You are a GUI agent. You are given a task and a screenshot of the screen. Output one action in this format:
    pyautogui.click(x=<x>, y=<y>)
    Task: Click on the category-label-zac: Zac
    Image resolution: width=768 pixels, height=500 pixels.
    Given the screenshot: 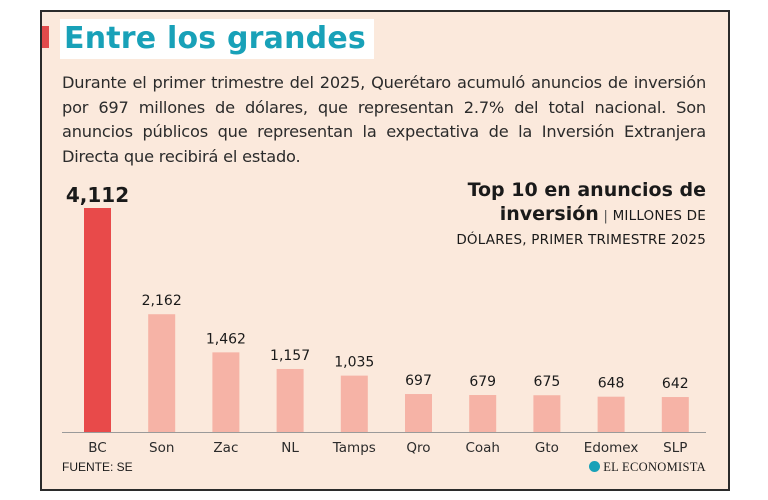 What is the action you would take?
    pyautogui.click(x=225, y=448)
    